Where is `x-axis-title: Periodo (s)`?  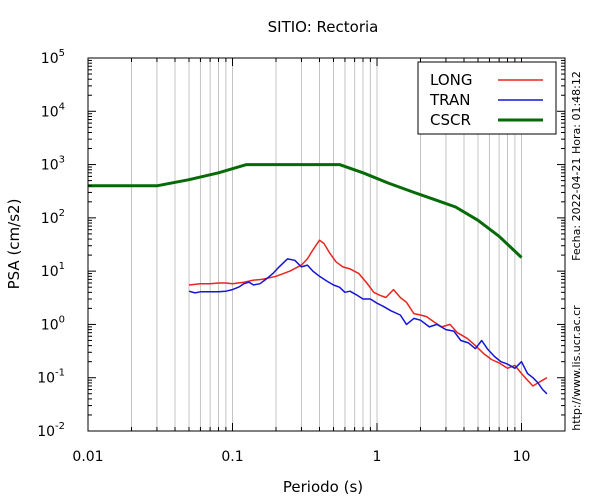 x-axis-title: Periodo (s) is located at coordinates (323, 487).